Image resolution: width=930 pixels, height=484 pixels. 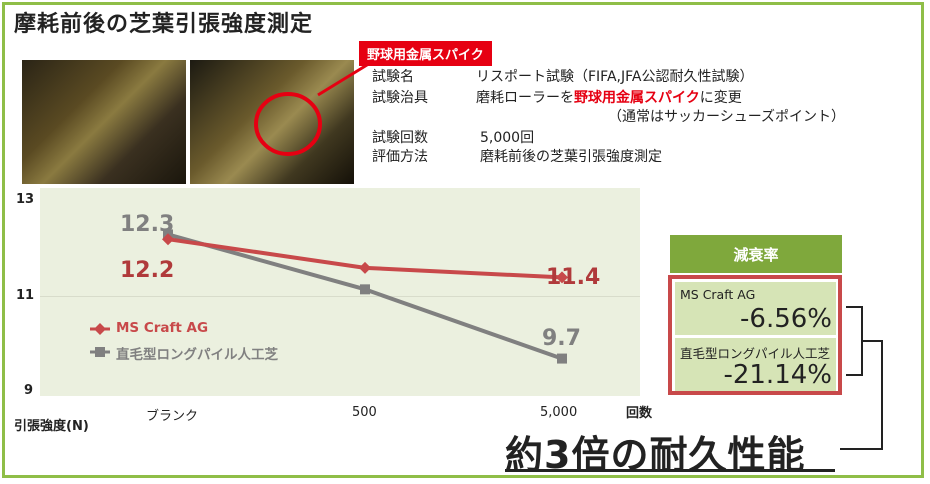 What do you see at coordinates (755, 353) in the screenshot?
I see `decay-name-long-pile: 直毛型ロングパイル人工芝` at bounding box center [755, 353].